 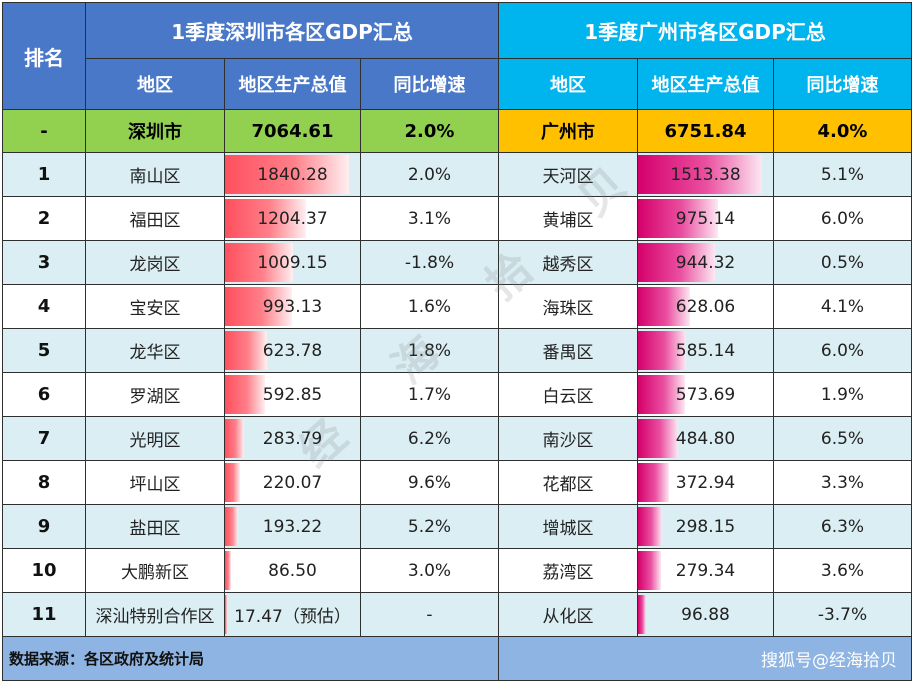 I want to click on table-row: 11 深汕特别合作区 17.47（预估） - 从化区 96.88 -3.7%, so click(x=457, y=614).